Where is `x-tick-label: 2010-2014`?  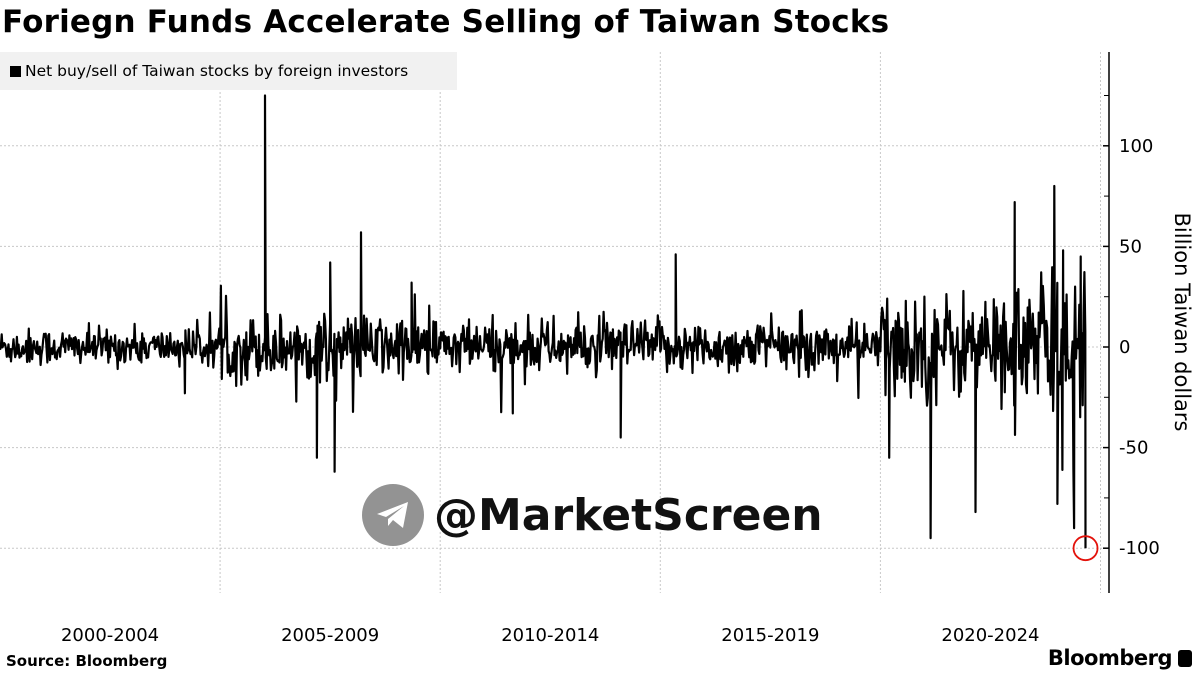
x-tick-label: 2010-2014 is located at coordinates (550, 635).